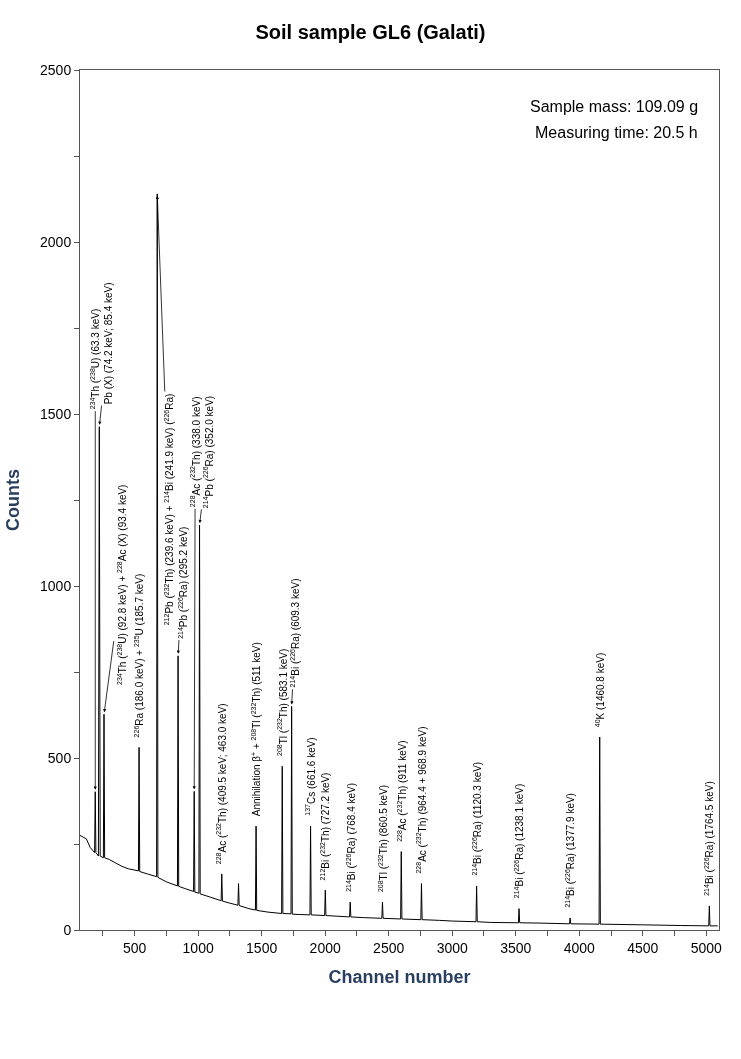 This screenshot has width=741, height=1059. Describe the element at coordinates (616, 132) in the screenshot. I see `annotation: Measuring time: 20.5 h` at that location.